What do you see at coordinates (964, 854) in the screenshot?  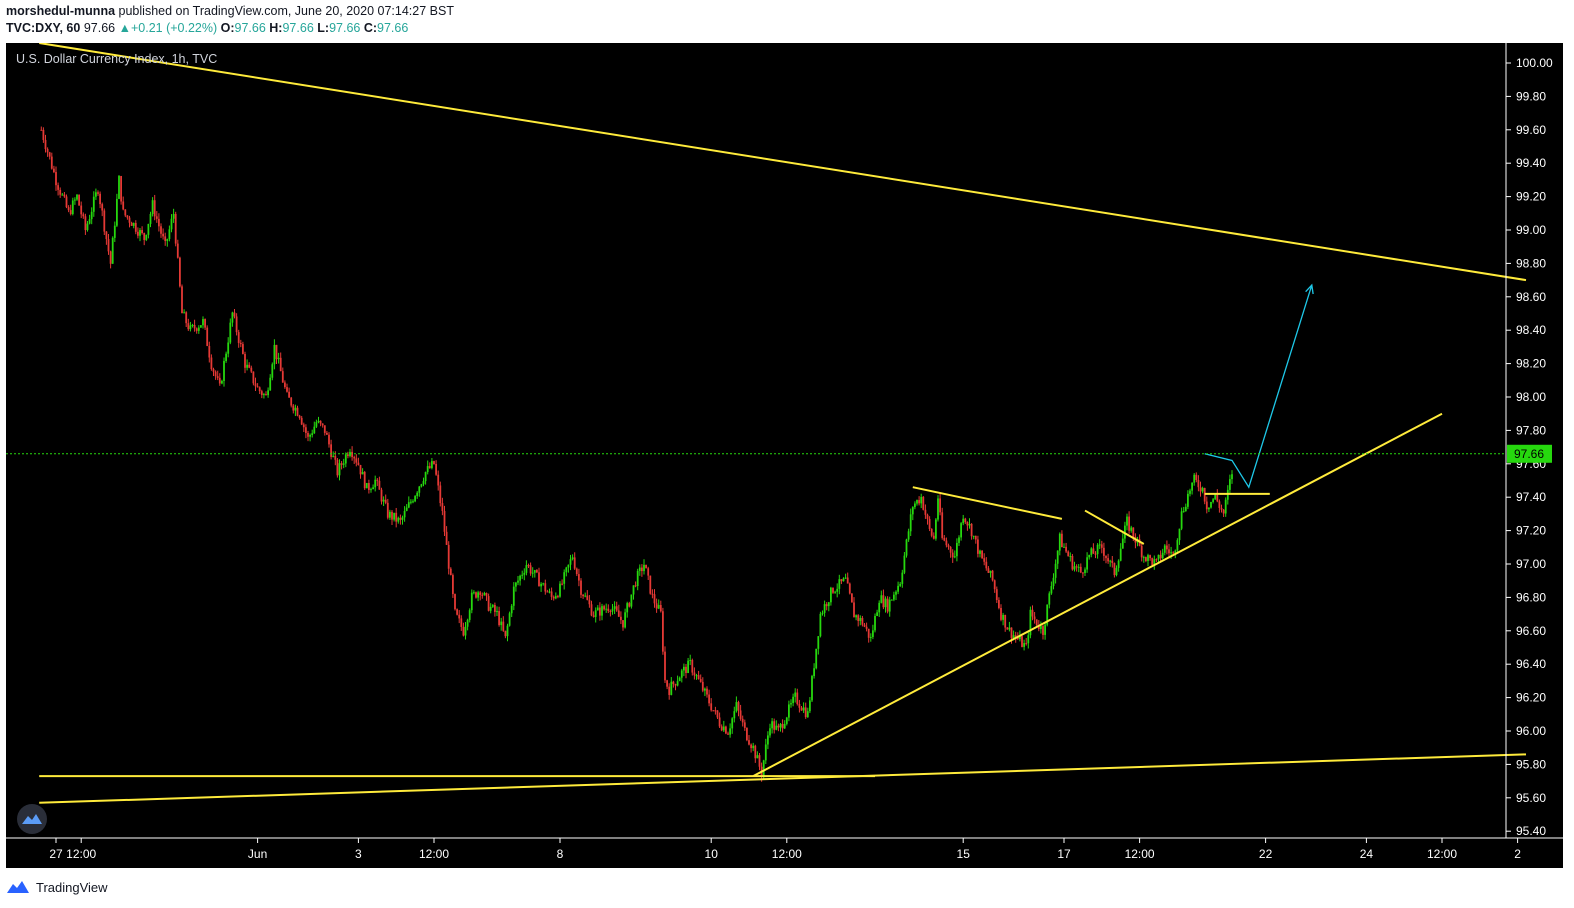 I see `x-tick-label: 15` at bounding box center [964, 854].